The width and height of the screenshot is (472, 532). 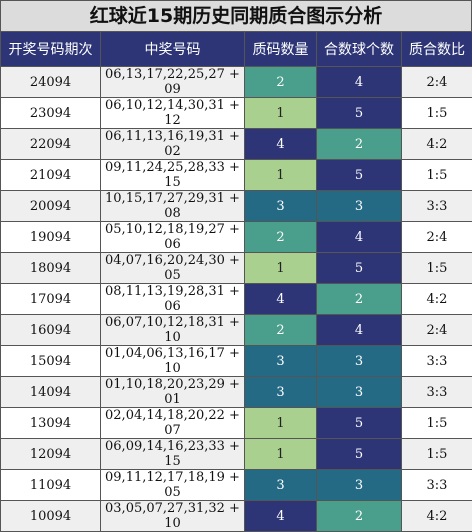 I want to click on header-issue: 开奖号码期次, so click(x=51, y=49).